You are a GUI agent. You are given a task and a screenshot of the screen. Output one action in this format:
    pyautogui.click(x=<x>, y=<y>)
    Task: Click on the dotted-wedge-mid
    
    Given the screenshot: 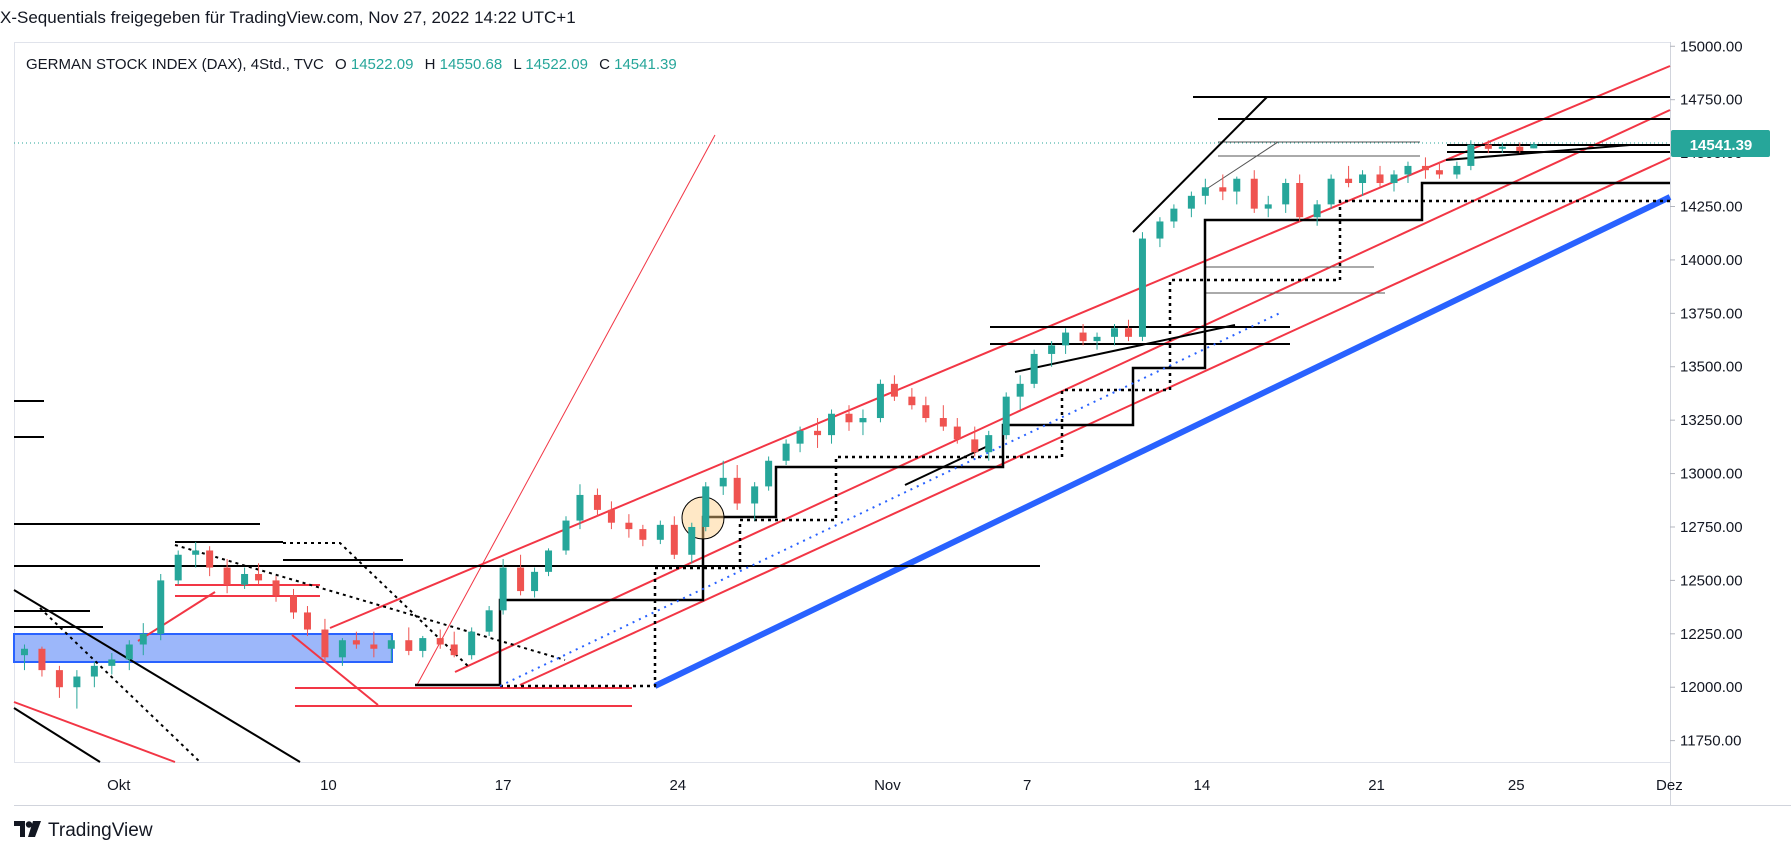 What is the action you would take?
    pyautogui.click(x=377, y=605)
    